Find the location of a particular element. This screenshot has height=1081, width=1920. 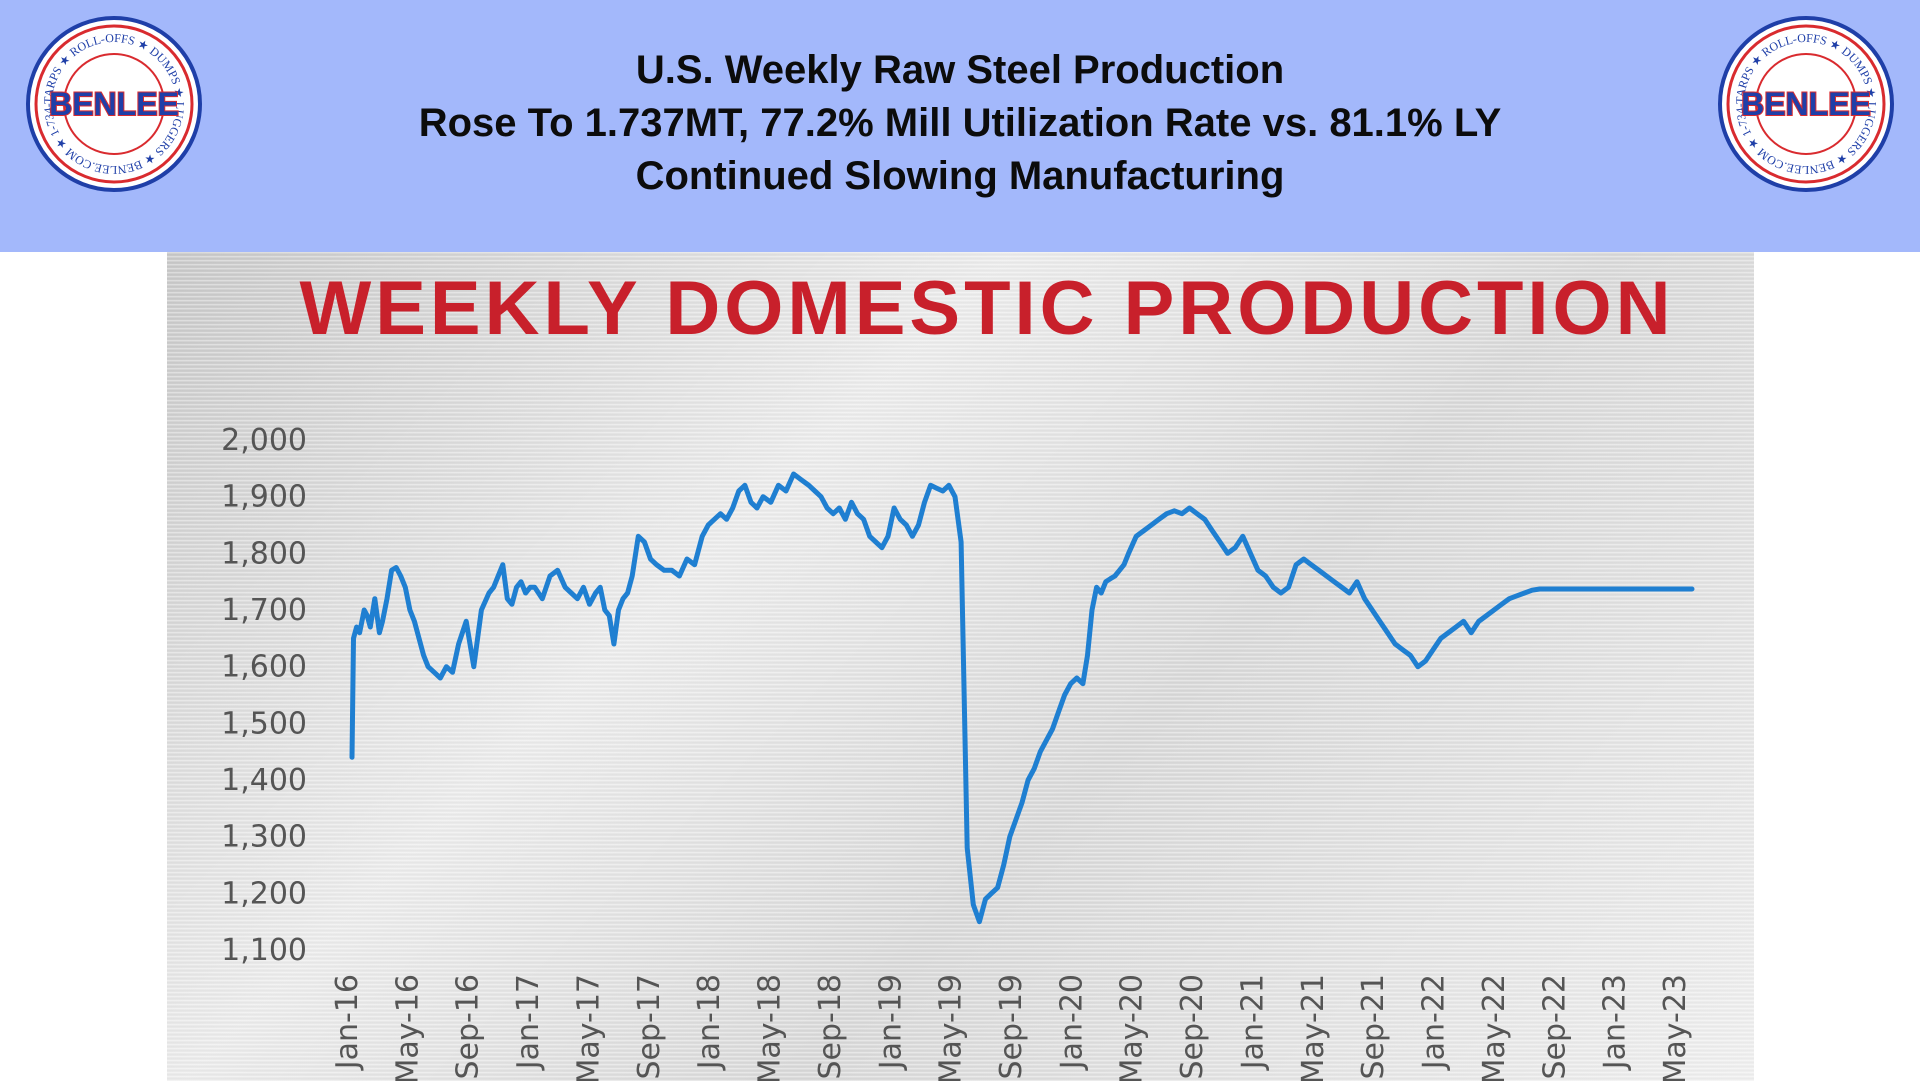

y-tick-label: 1,400 is located at coordinates (264, 780).